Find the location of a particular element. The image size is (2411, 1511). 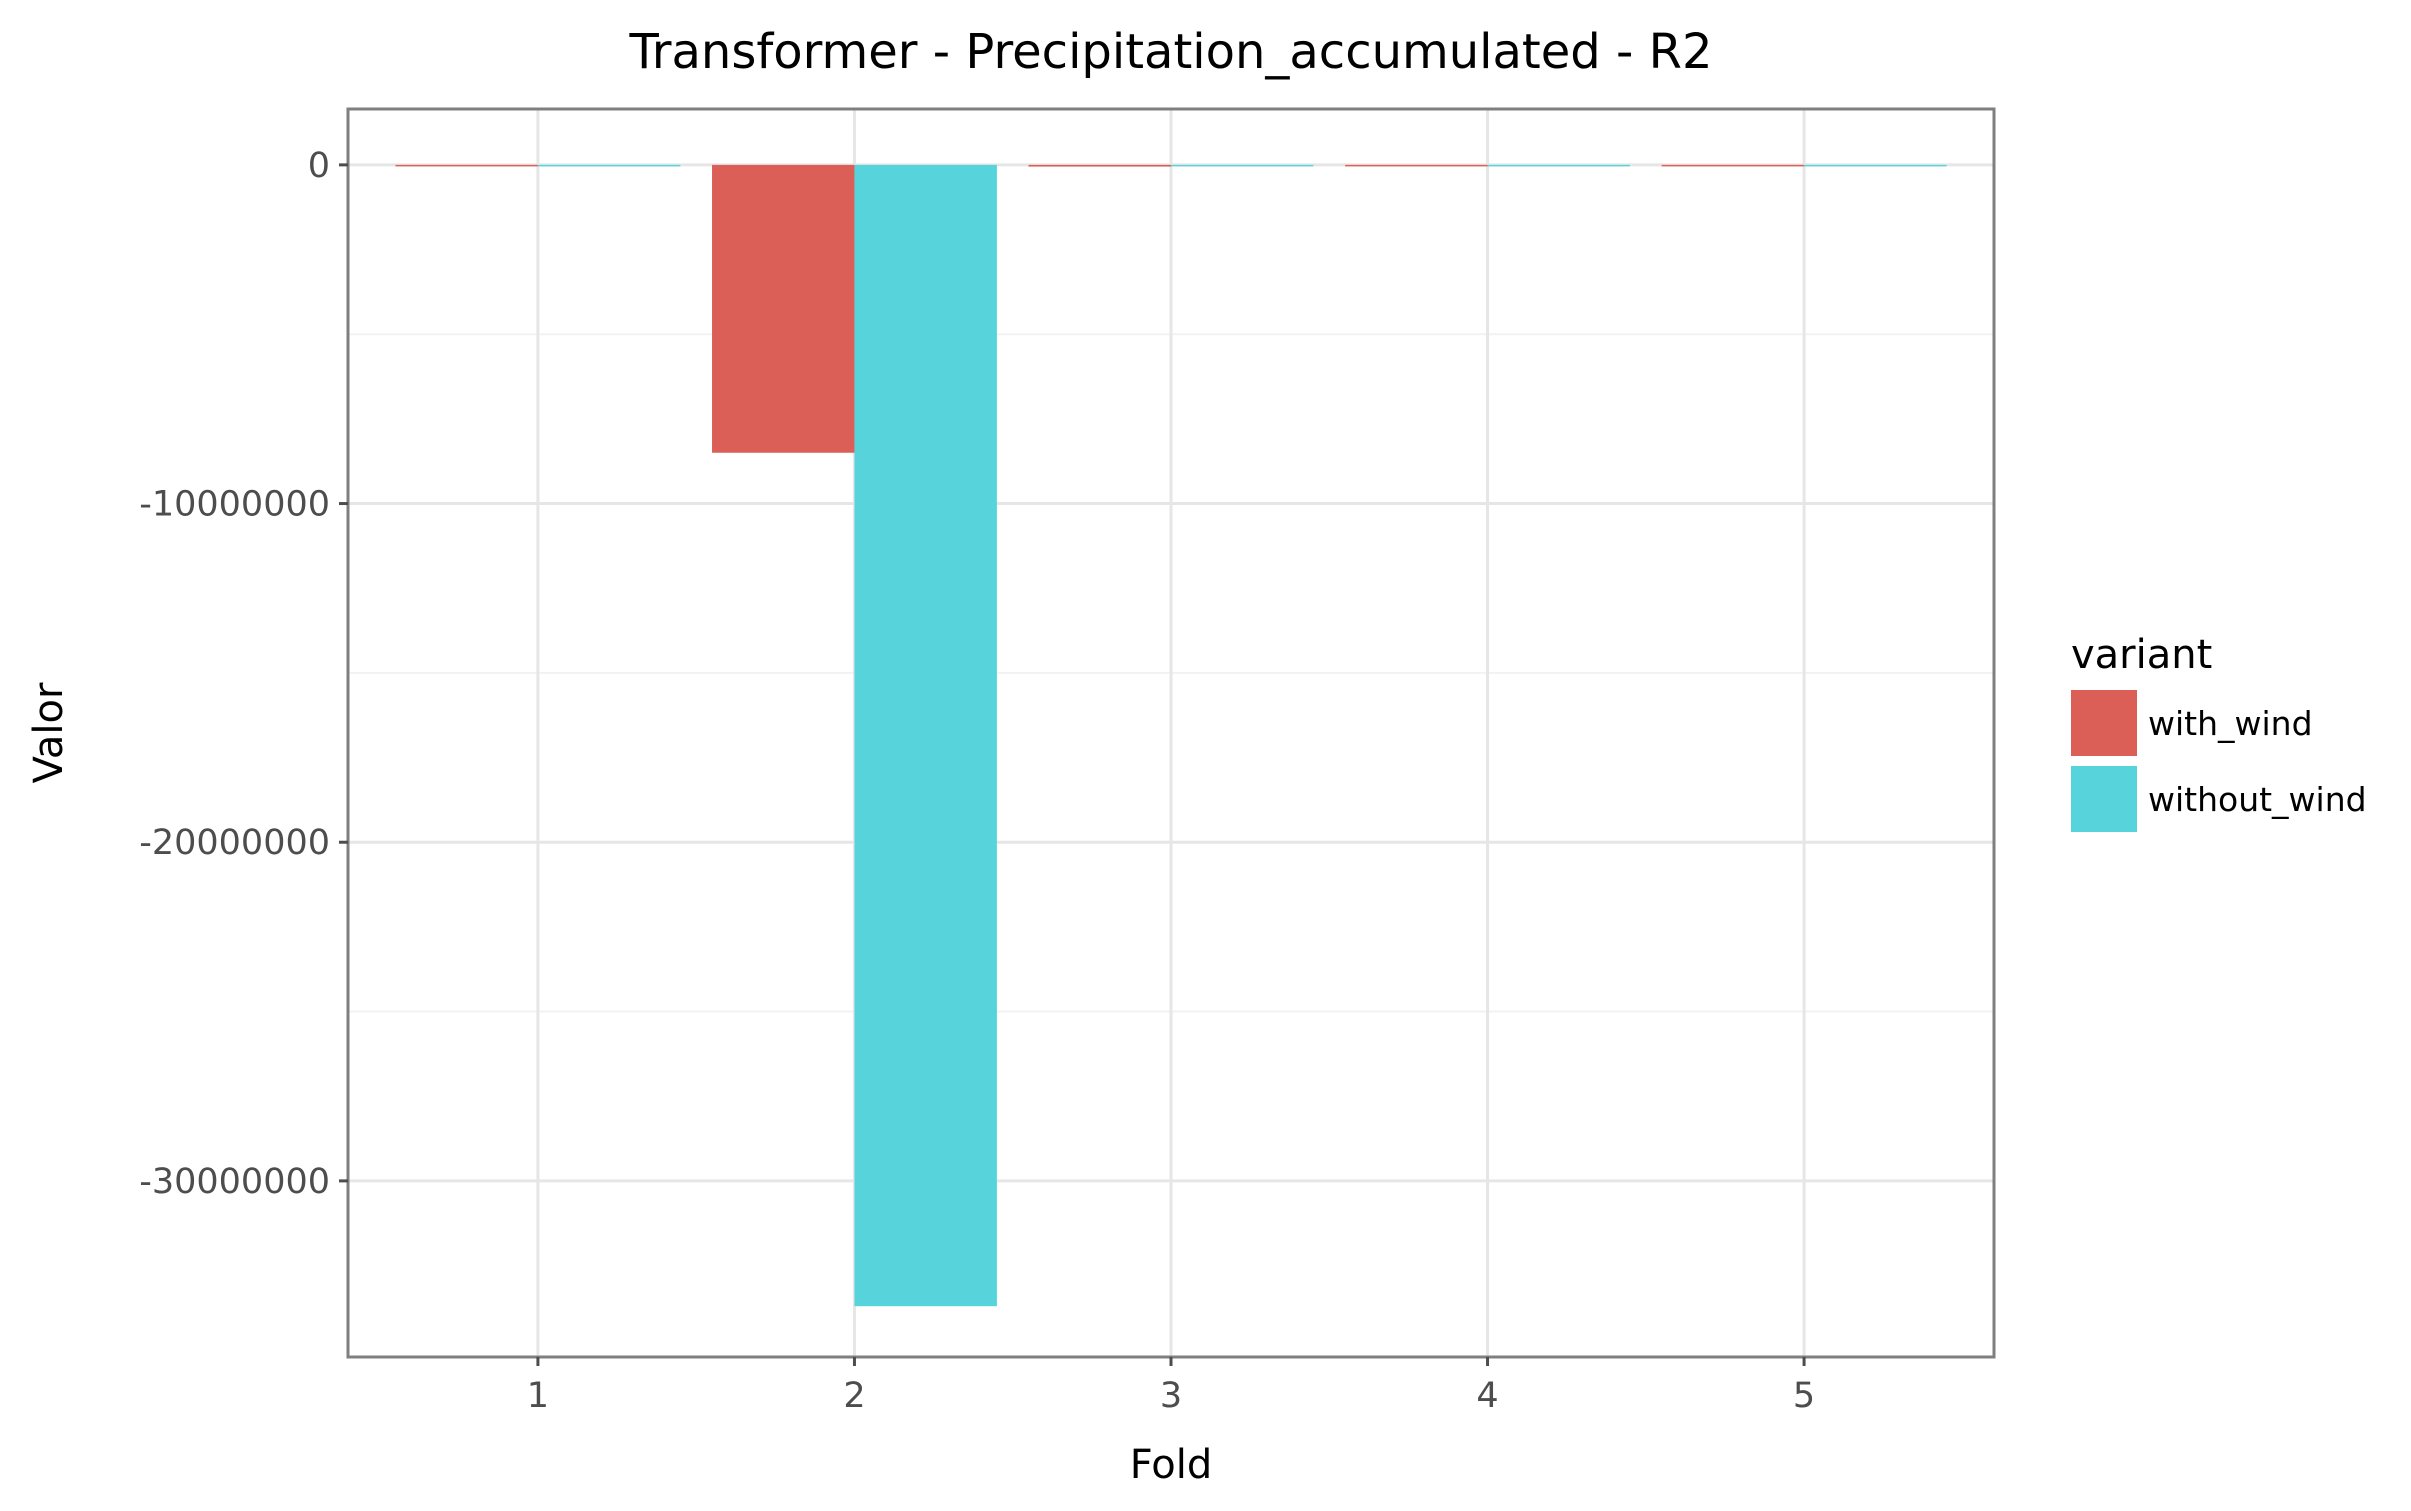

x-axis-ticks: 1 2 3 4 5 is located at coordinates (1171, 1386).